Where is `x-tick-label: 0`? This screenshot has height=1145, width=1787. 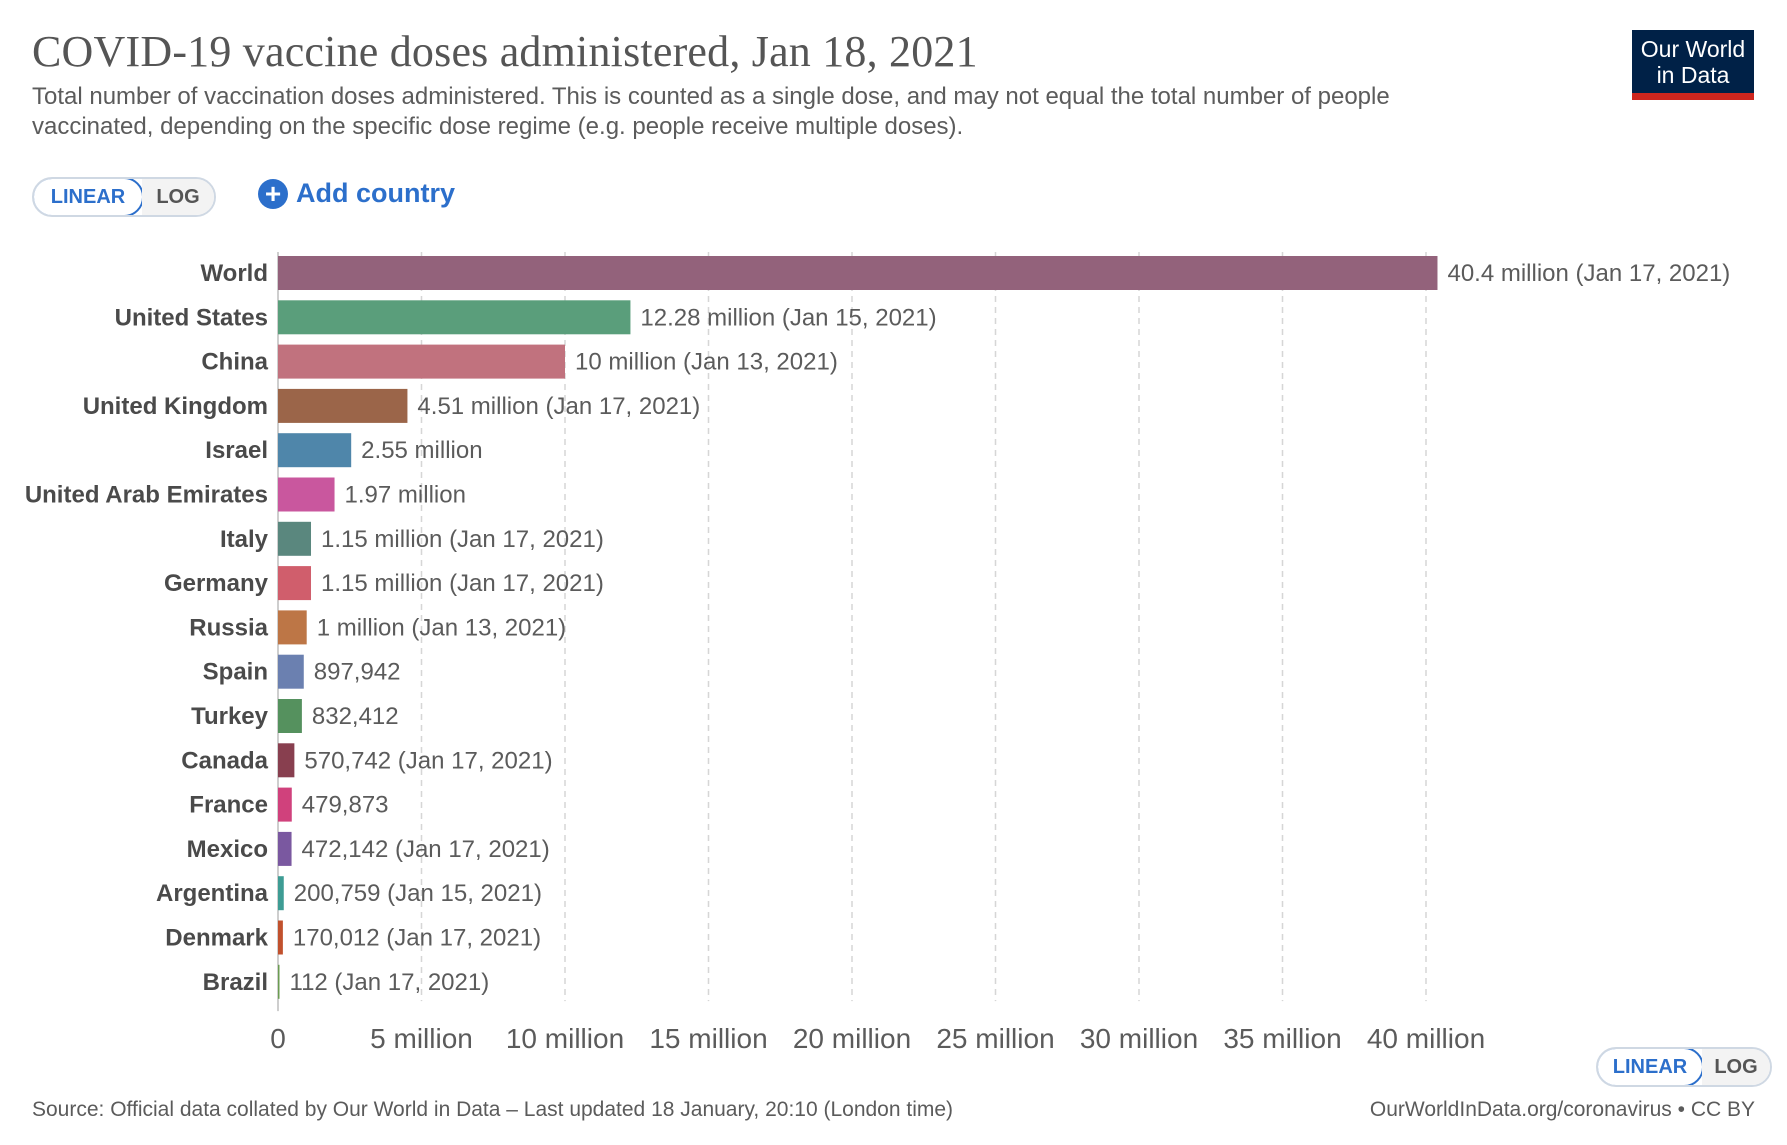 x-tick-label: 0 is located at coordinates (278, 1038).